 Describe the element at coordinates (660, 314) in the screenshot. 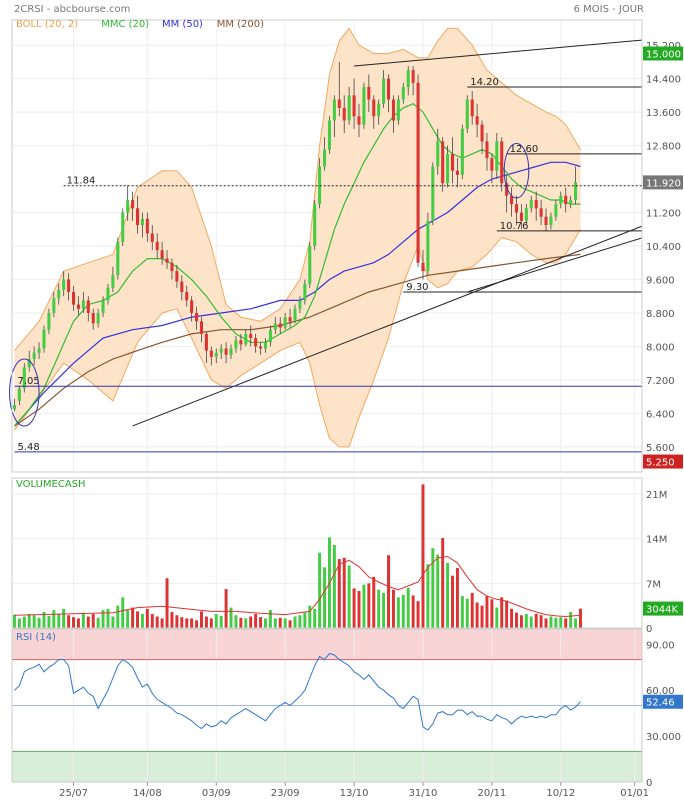

I see `price-tick-label: 8.800` at that location.